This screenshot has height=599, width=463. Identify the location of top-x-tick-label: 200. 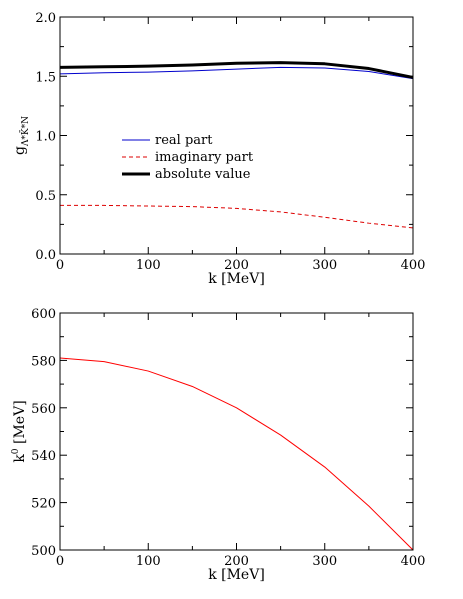
(236, 265).